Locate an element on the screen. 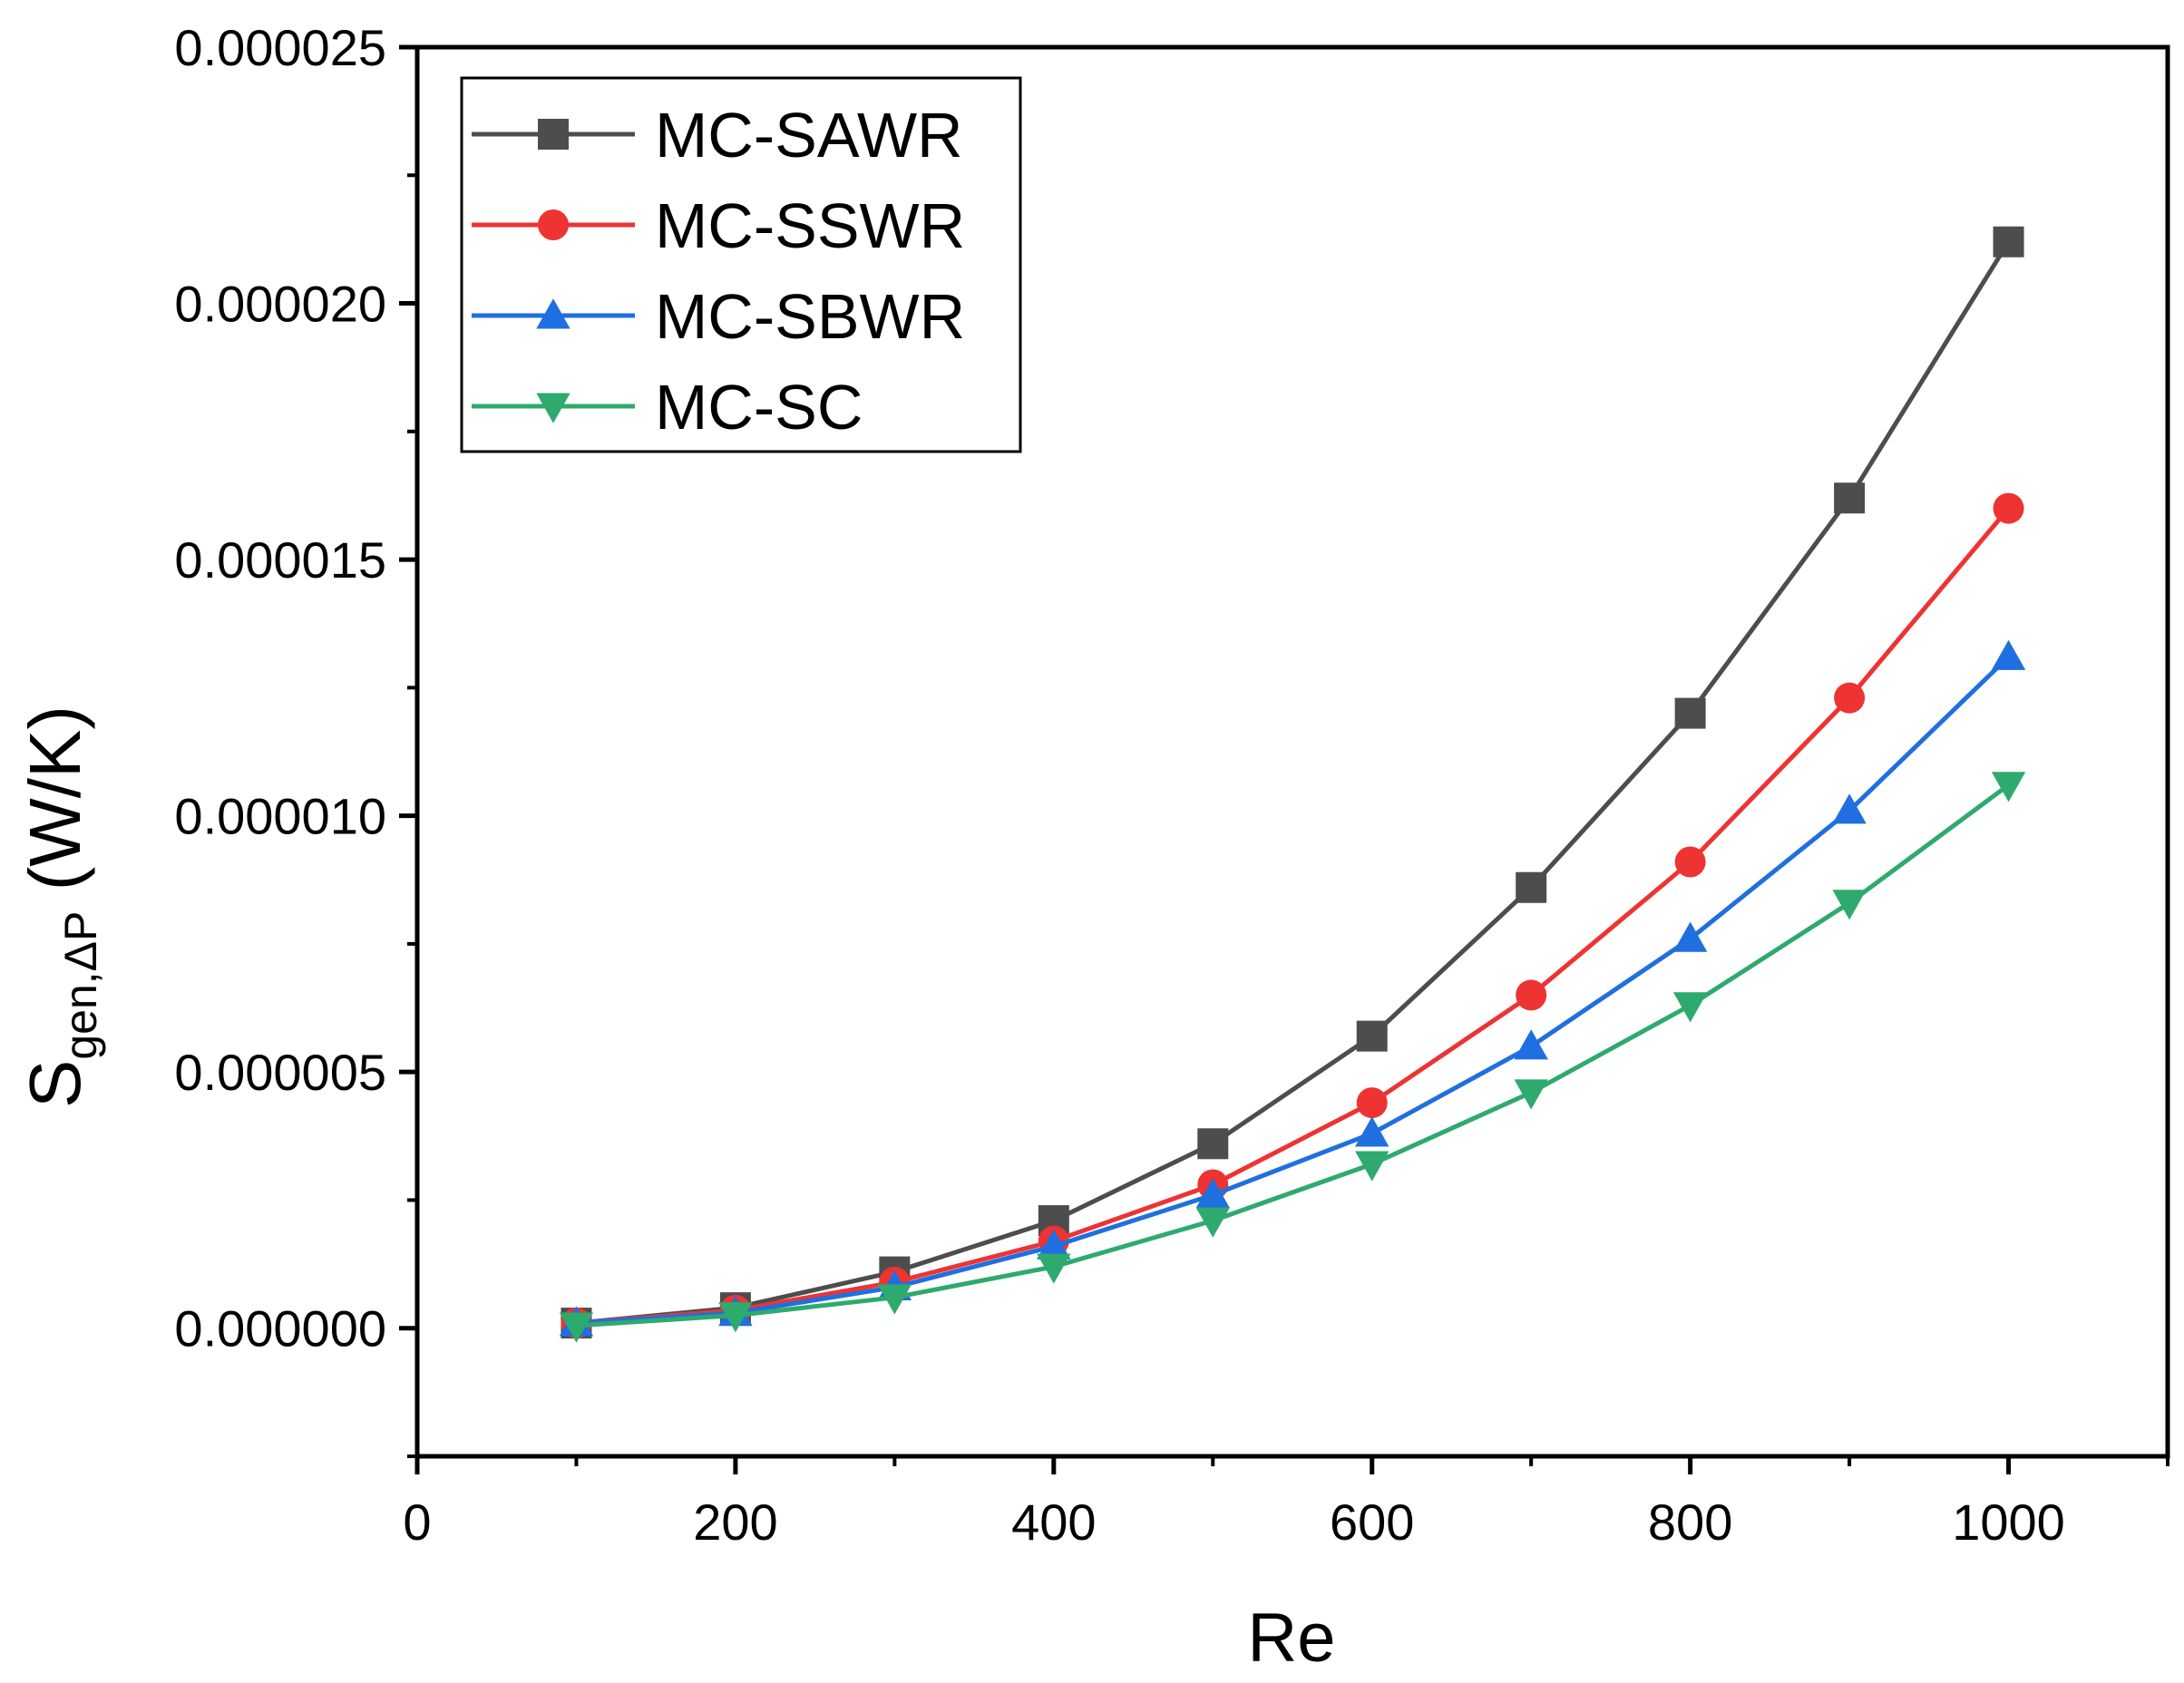 The width and height of the screenshot is (2184, 1683). legend-label: MC-SBWR is located at coordinates (810, 316).